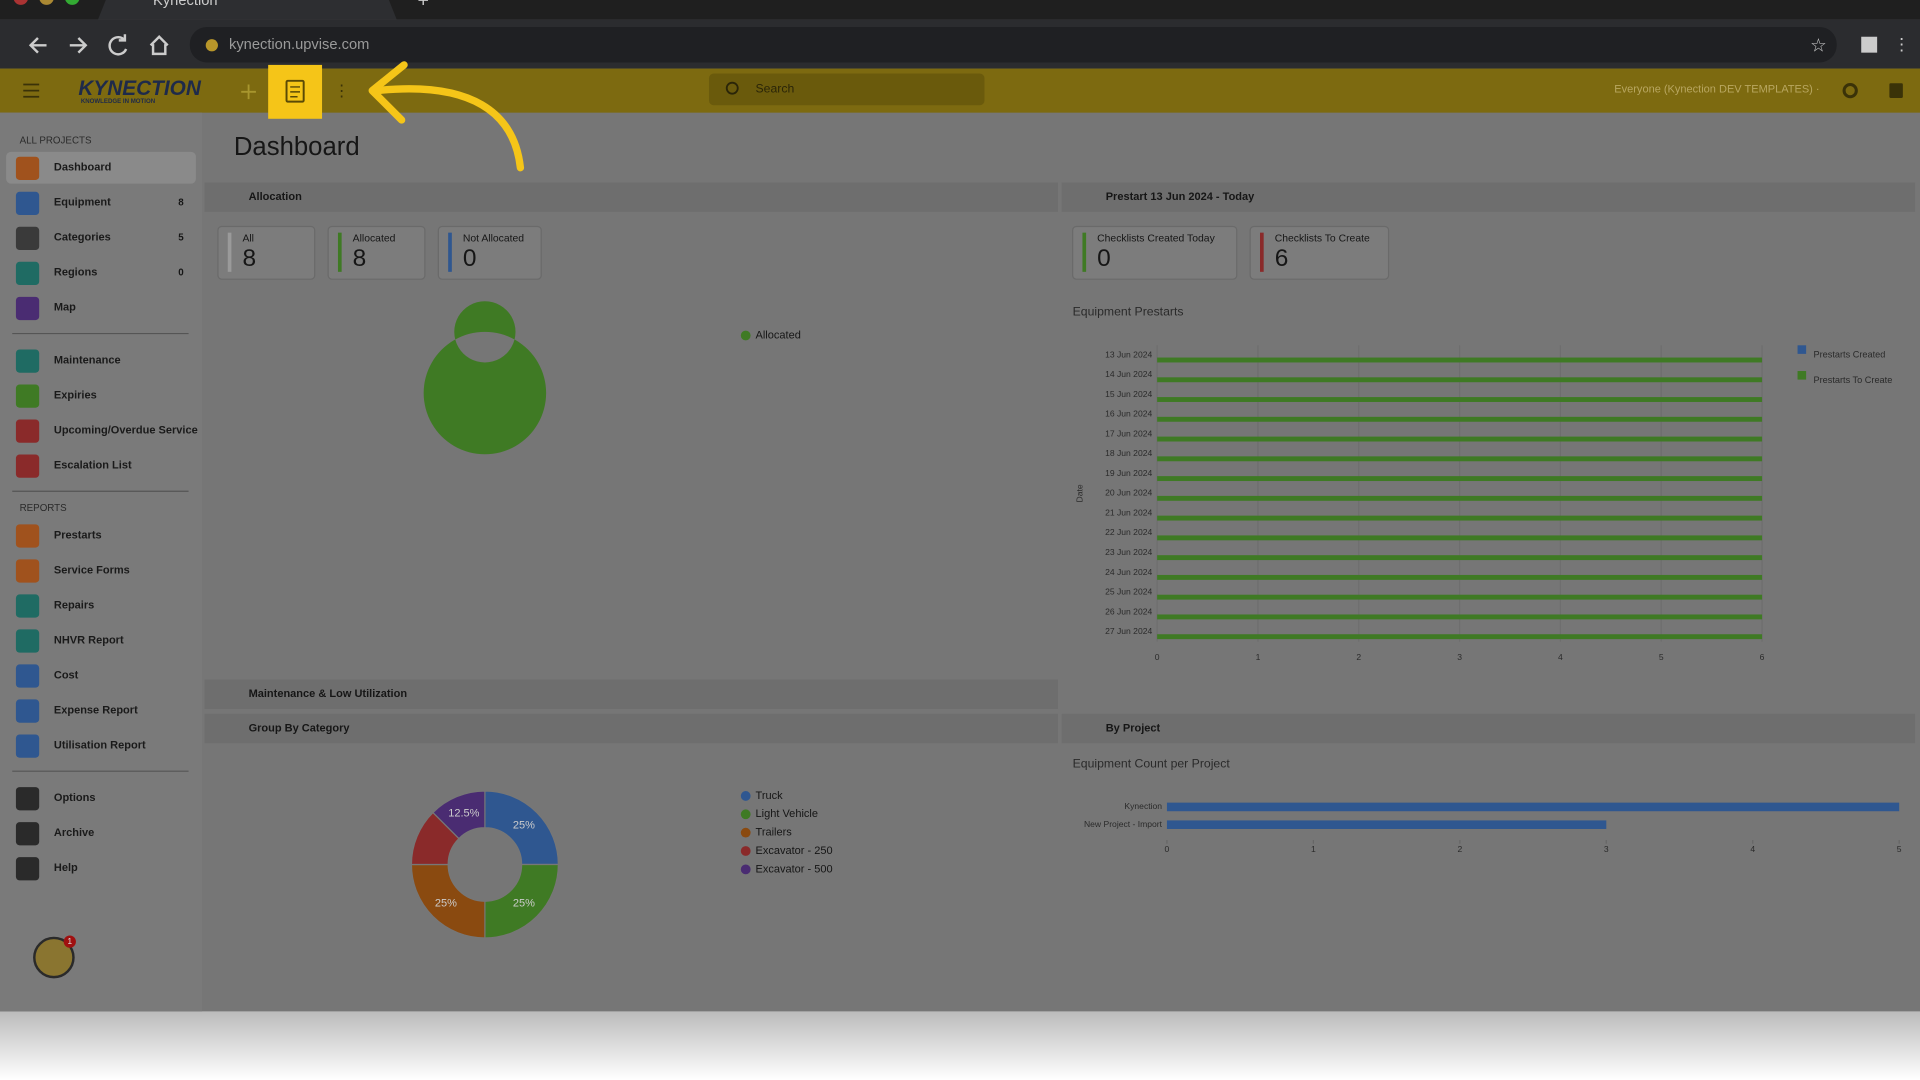 The image size is (1920, 1080). Describe the element at coordinates (463, 813) in the screenshot. I see `slice-label: 12.5%` at that location.